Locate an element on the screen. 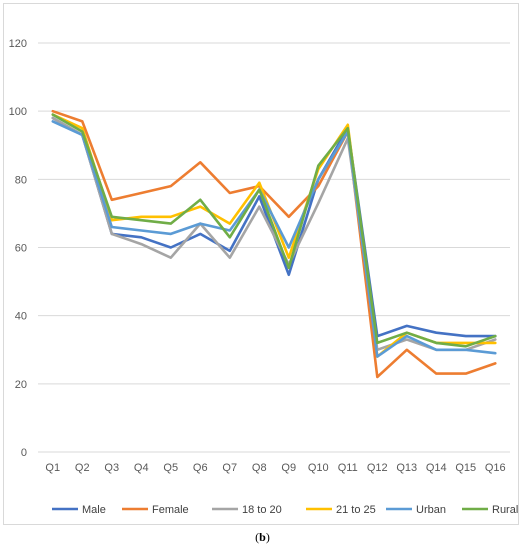 Image resolution: width=525 pixels, height=550 pixels. caption-open: ( is located at coordinates (257, 537).